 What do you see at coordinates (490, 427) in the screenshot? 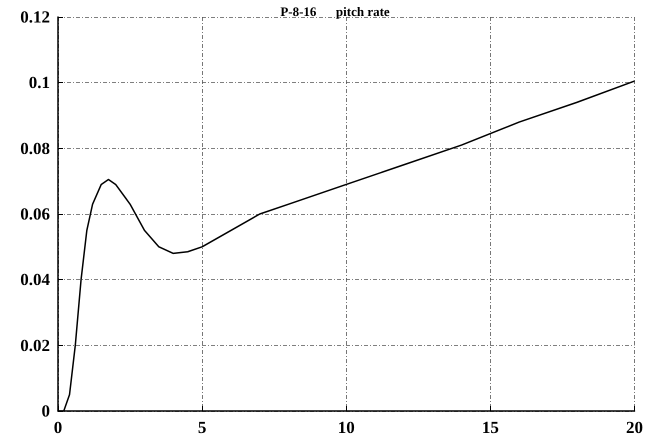
I see `x-tick-label: 15` at bounding box center [490, 427].